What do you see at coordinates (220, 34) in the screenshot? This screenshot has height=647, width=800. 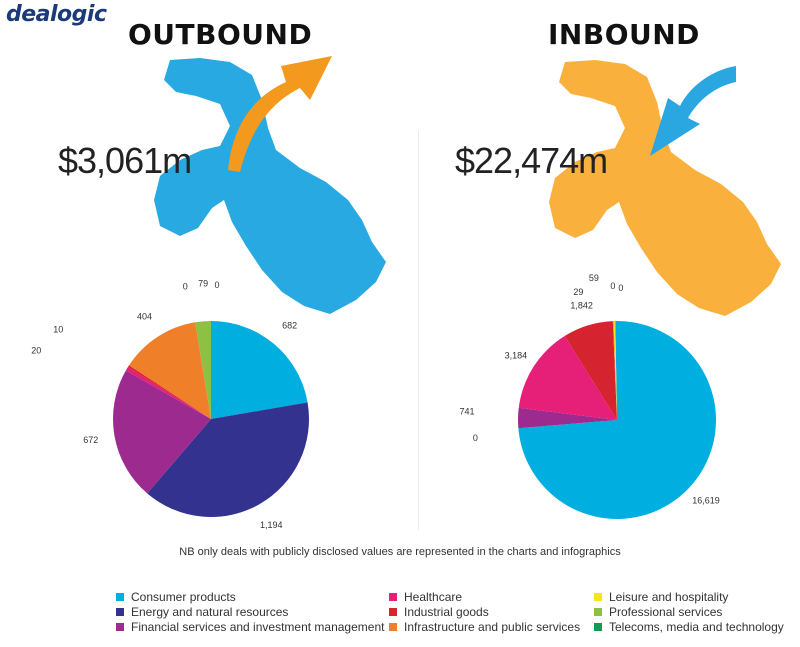 I see `outbound-title: OUTBOUND` at bounding box center [220, 34].